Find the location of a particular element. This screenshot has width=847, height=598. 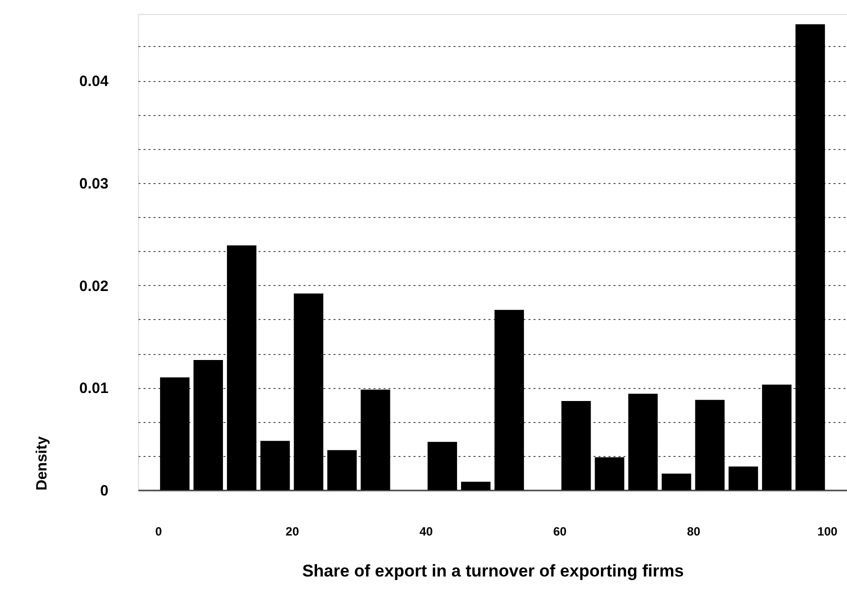

y-axis-title: Density is located at coordinates (41, 463).